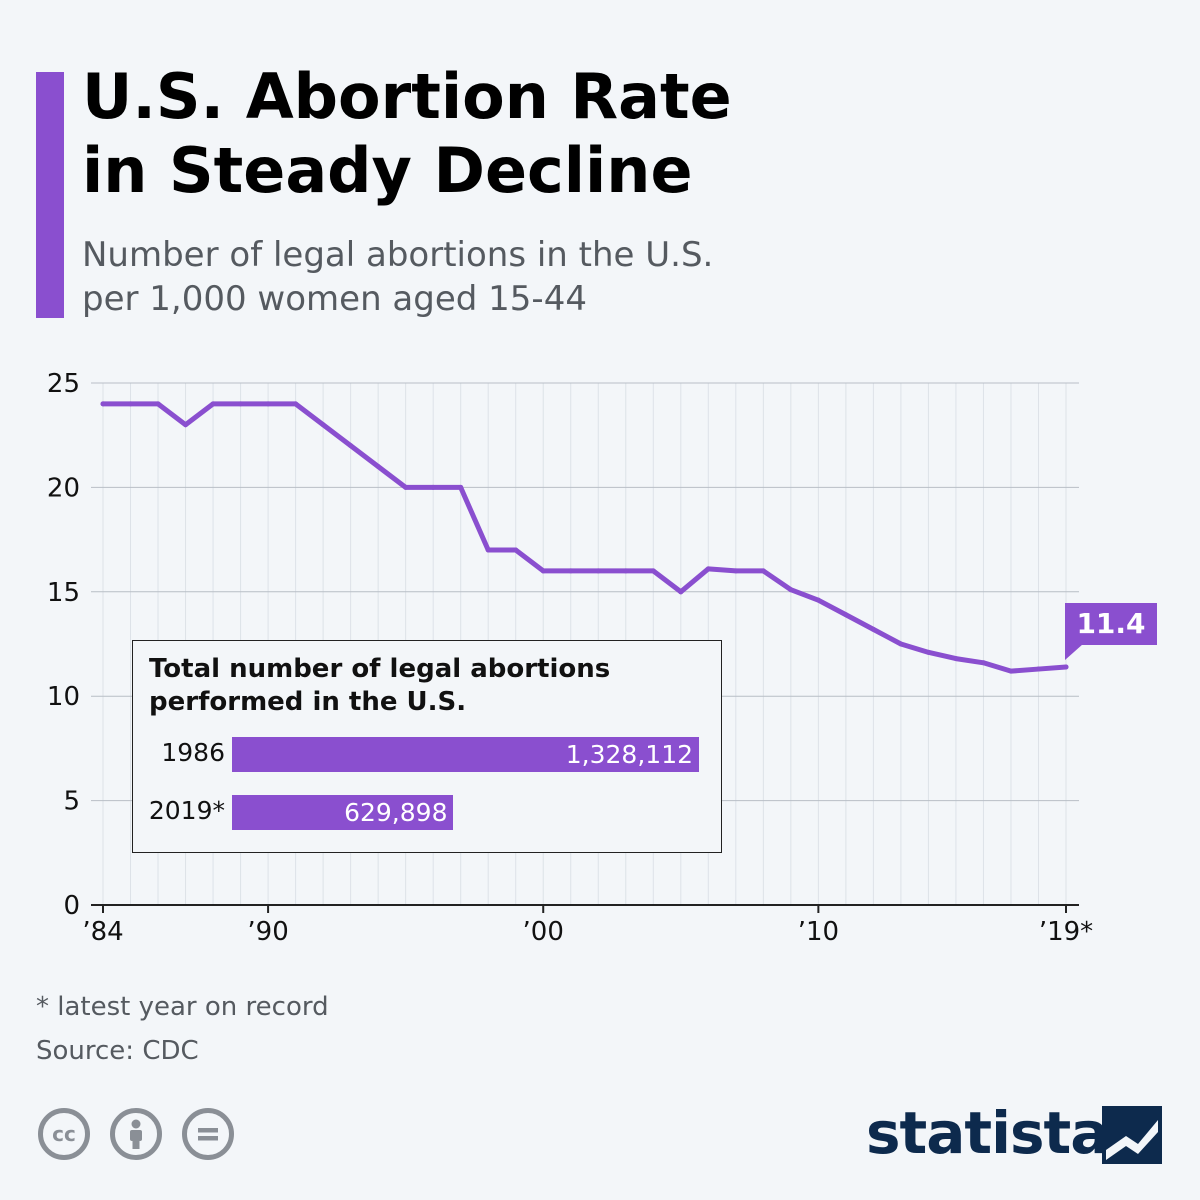  Describe the element at coordinates (308, 702) in the screenshot. I see `inset-title-line-2: performed in the U.S.` at that location.